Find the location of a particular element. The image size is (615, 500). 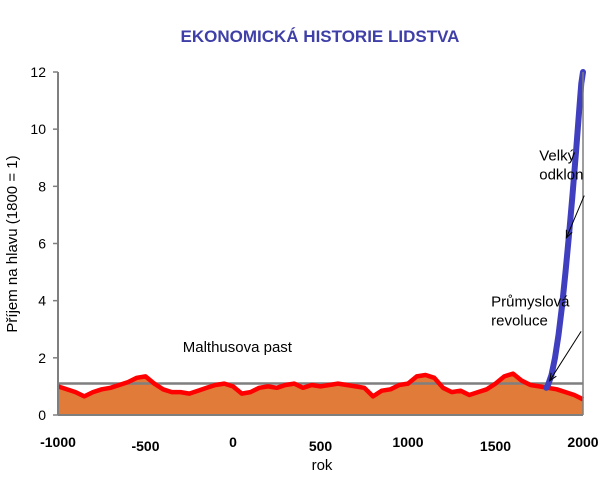

area-layer is located at coordinates (320, 394).